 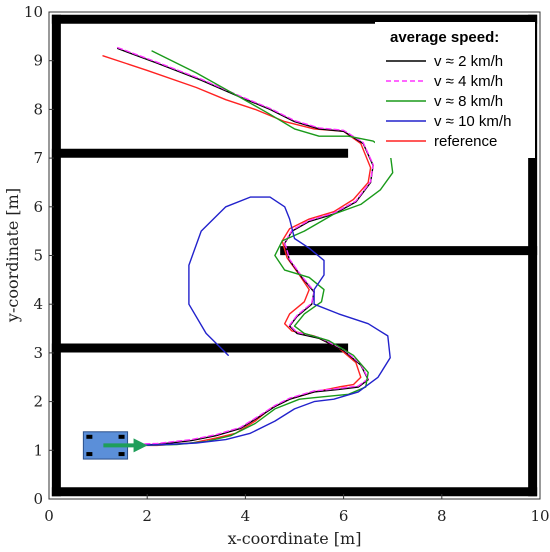 What do you see at coordinates (38, 207) in the screenshot?
I see `y-tick-label-6: 6` at bounding box center [38, 207].